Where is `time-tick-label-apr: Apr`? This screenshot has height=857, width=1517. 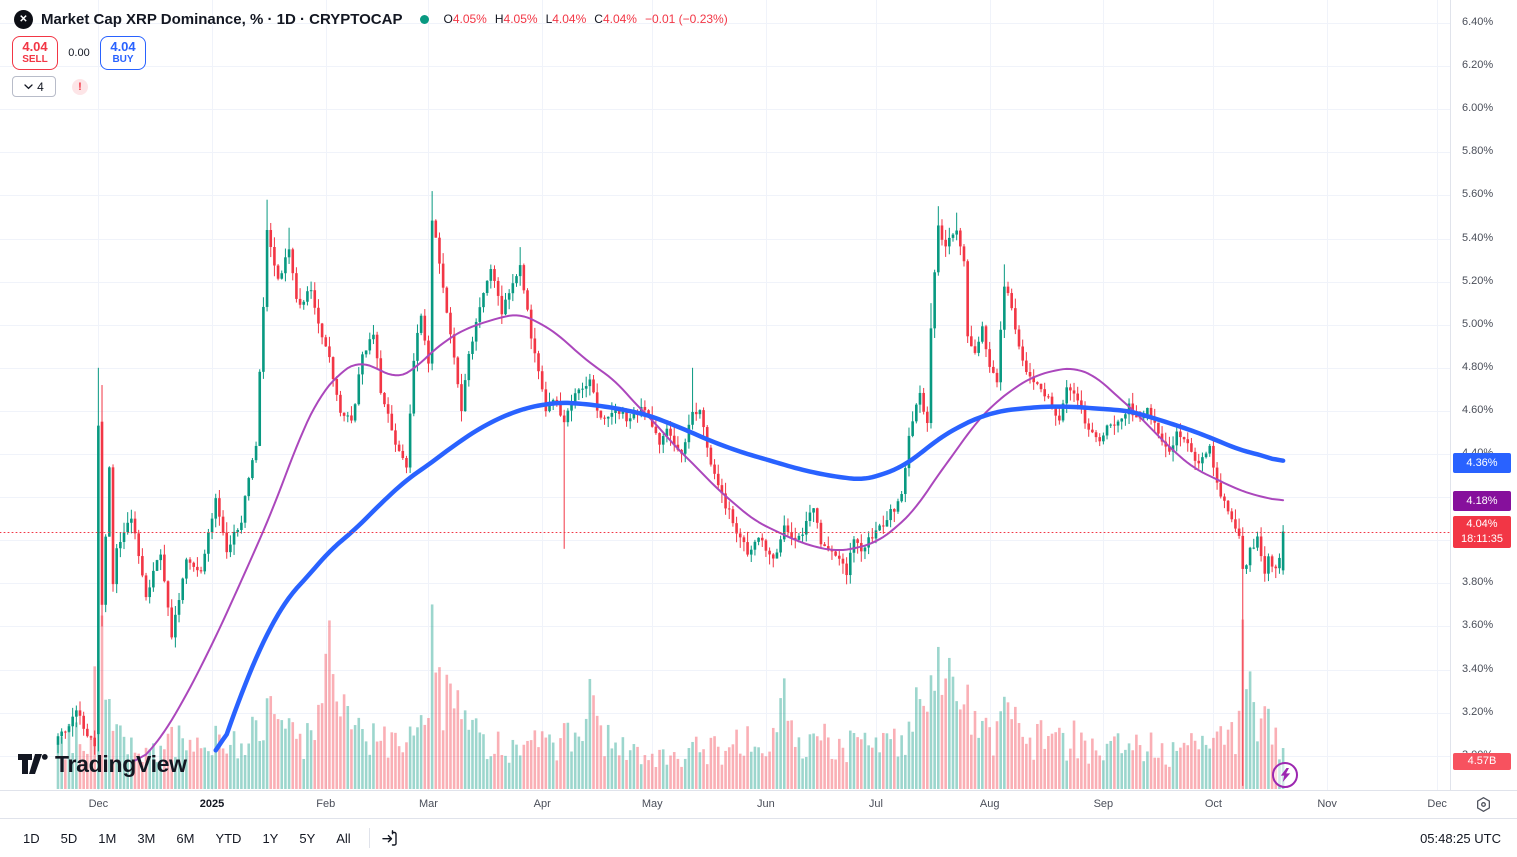 time-tick-label-apr: Apr is located at coordinates (542, 804).